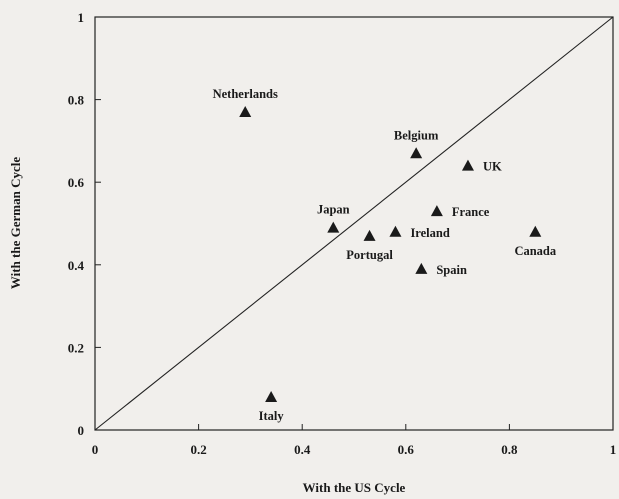 Image resolution: width=619 pixels, height=499 pixels. I want to click on y-tick-label: 1, so click(81, 17).